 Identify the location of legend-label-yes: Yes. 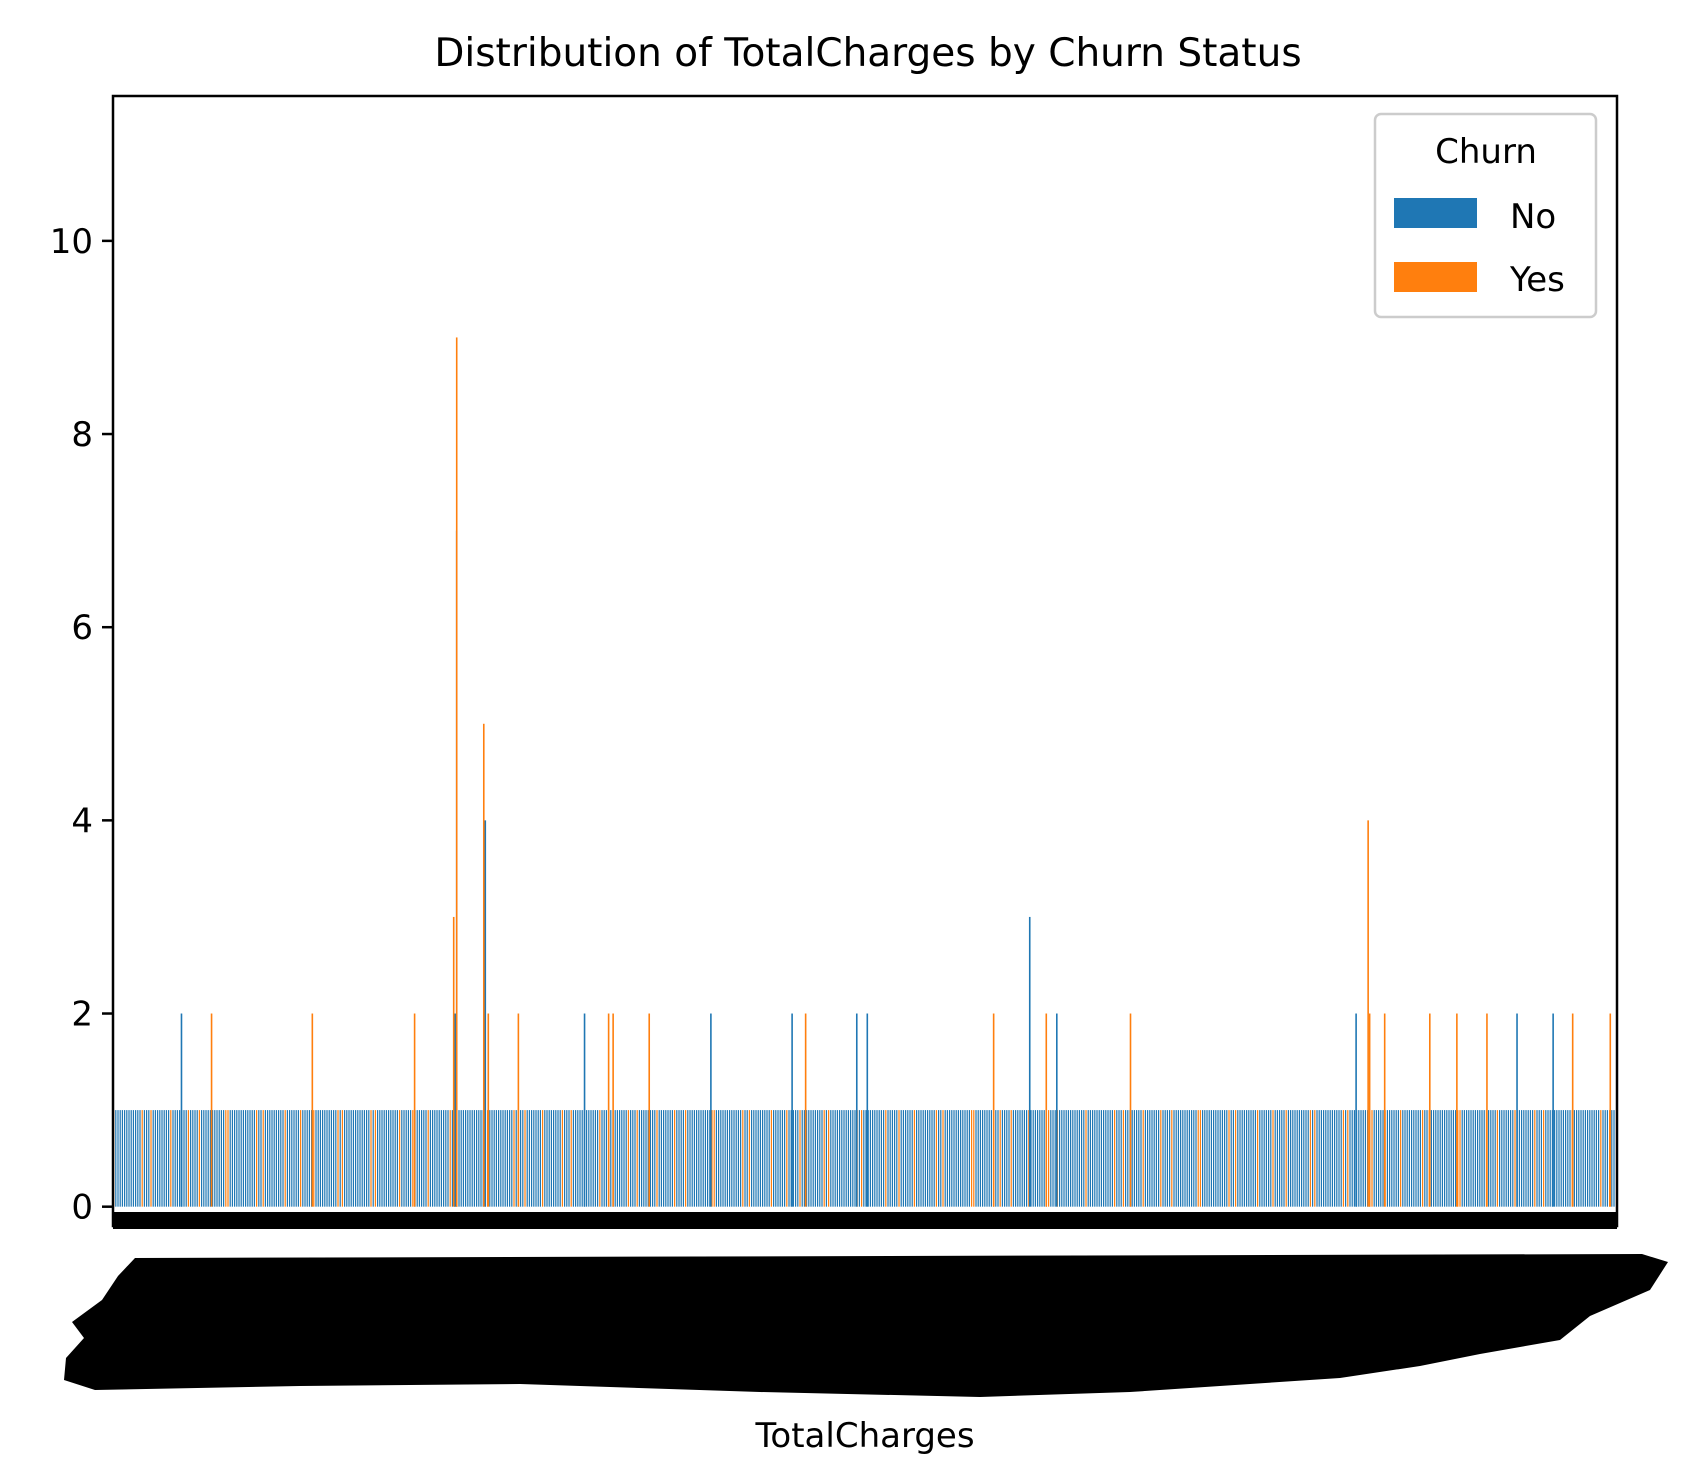
(1537, 280).